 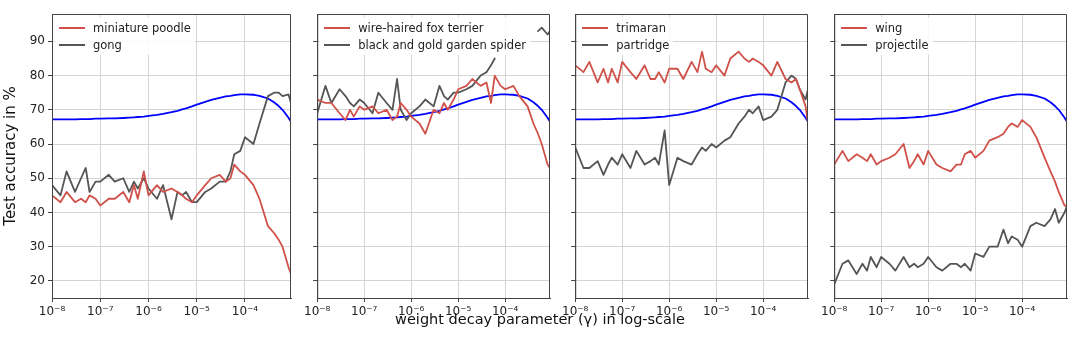 I want to click on legend-label: gong, so click(x=107, y=44).